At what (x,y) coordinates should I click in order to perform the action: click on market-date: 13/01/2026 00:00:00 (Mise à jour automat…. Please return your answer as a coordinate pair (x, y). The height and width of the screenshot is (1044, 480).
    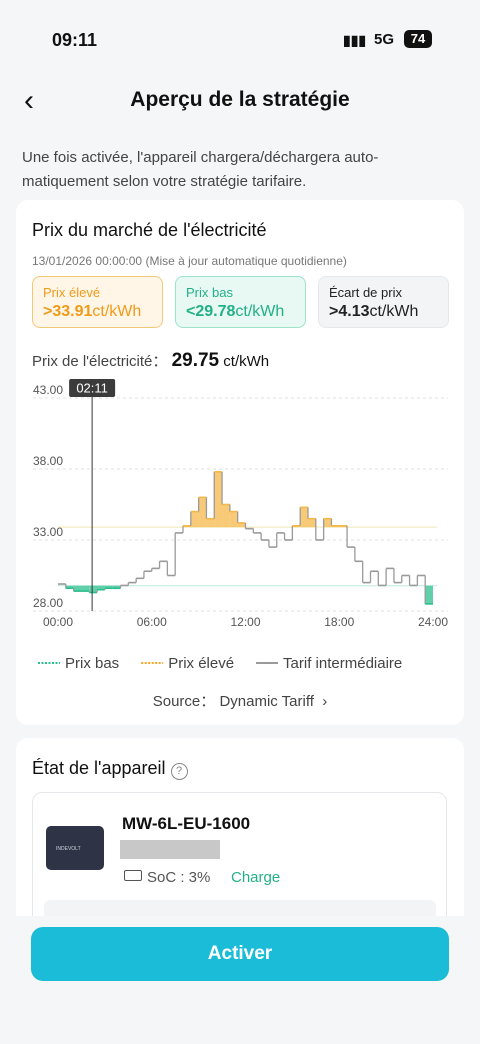
    Looking at the image, I should click on (189, 261).